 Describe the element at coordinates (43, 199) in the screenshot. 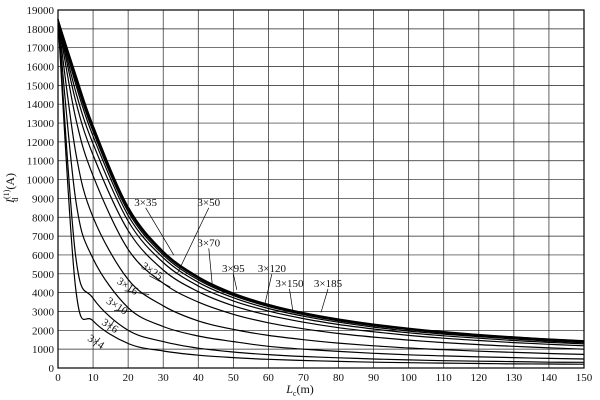

I see `y-tick-label: 9000` at that location.